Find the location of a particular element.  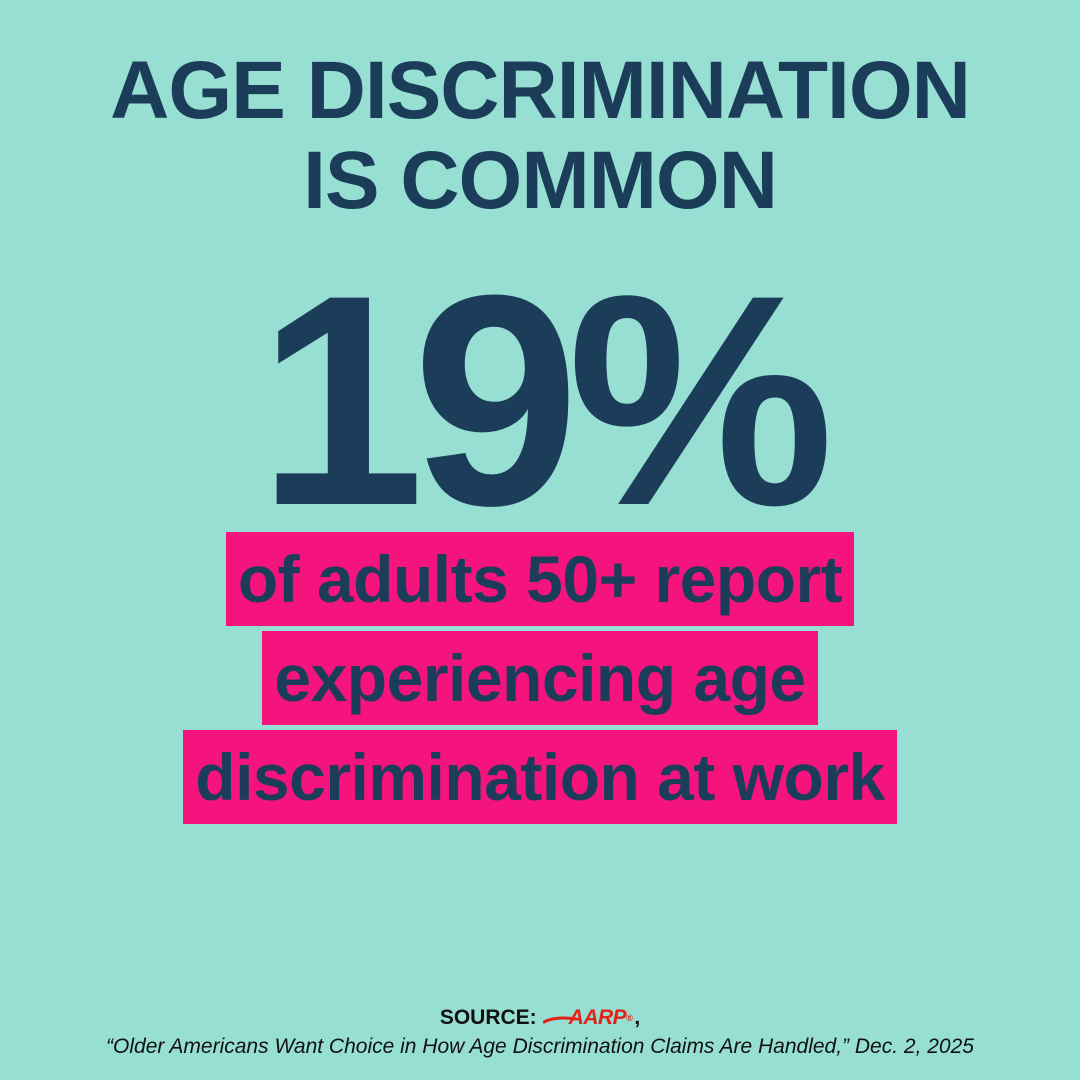

caption-text-2: experiencing age is located at coordinates (540, 678).